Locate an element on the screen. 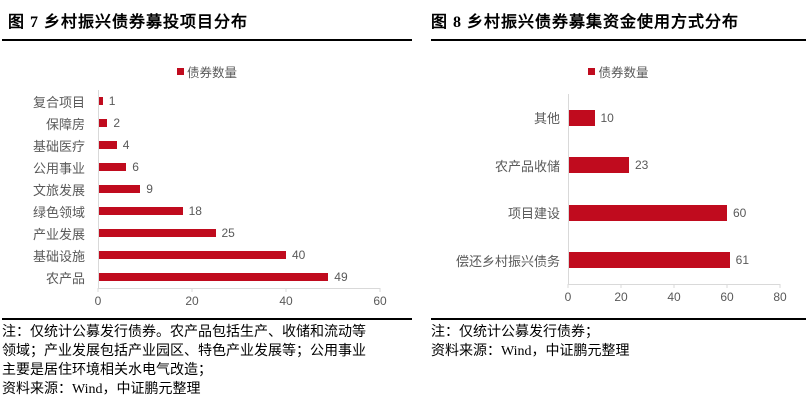  value-label: 25 is located at coordinates (228, 233).